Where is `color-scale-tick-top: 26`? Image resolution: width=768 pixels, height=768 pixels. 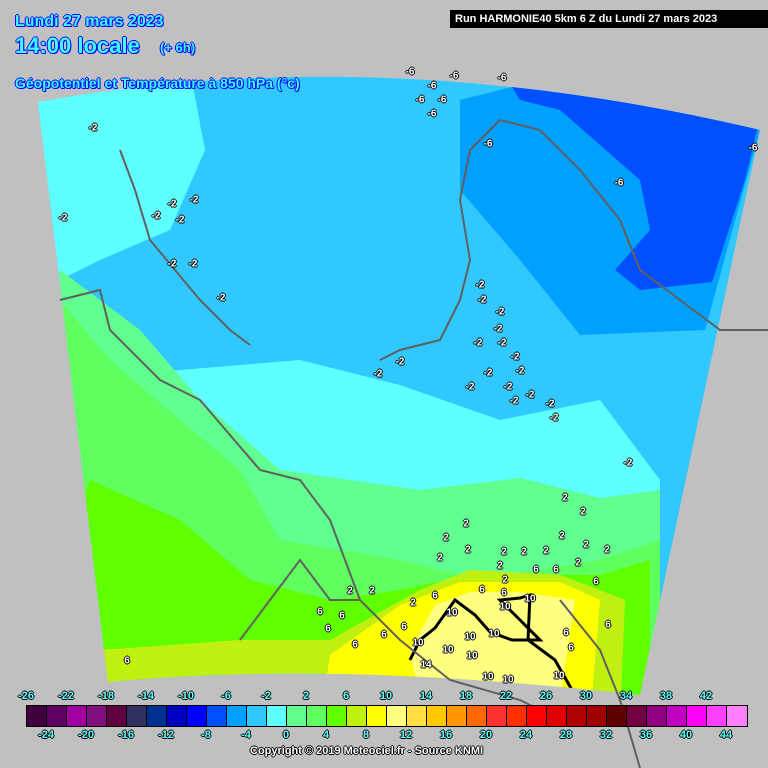
color-scale-tick-top: 26 is located at coordinates (546, 696).